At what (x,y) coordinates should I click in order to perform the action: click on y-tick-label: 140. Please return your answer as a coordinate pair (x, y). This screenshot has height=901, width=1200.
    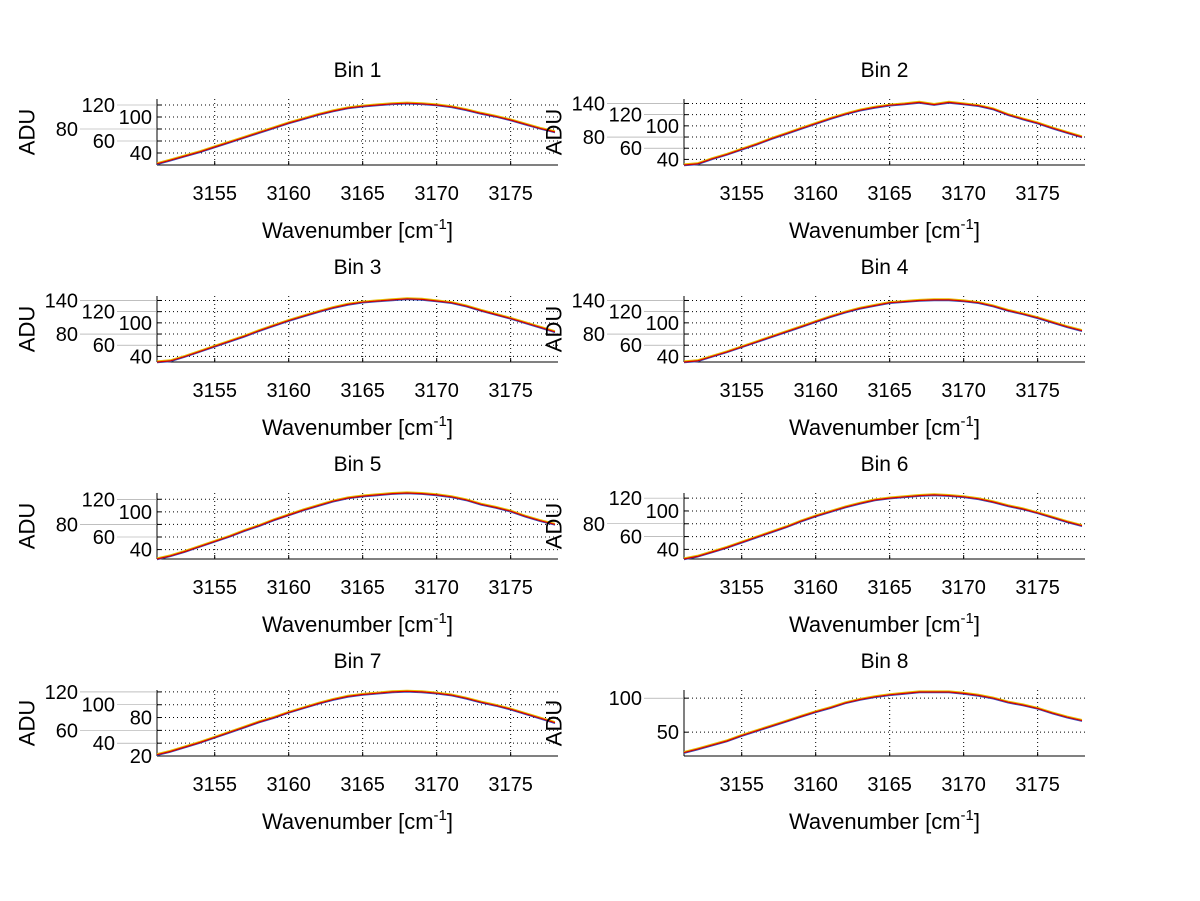
    Looking at the image, I should click on (61, 301).